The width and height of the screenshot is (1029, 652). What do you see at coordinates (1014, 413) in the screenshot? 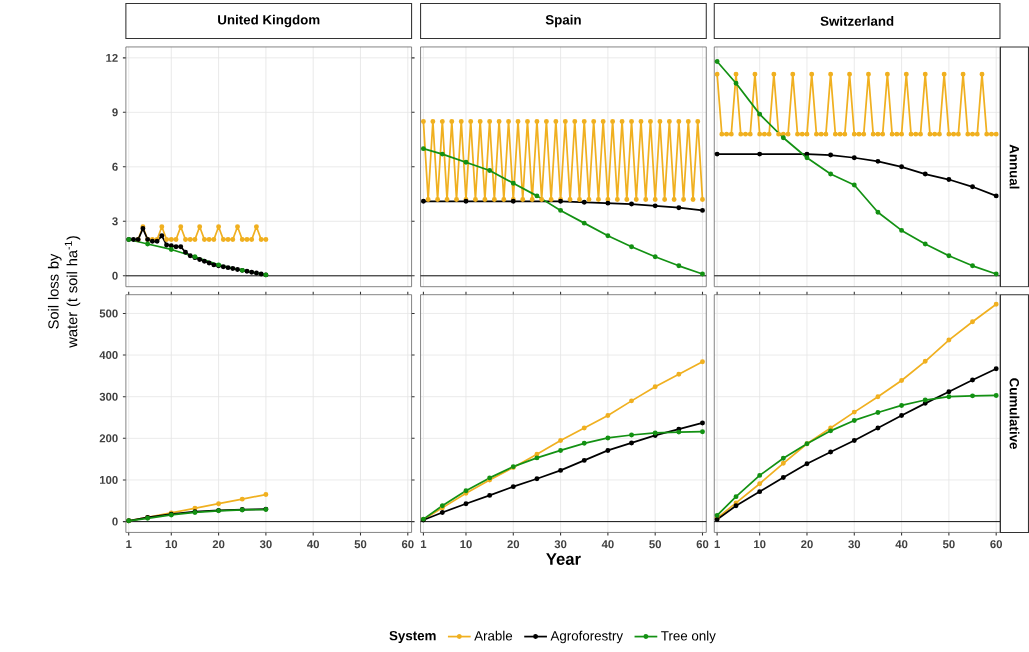
I see `y2-axis-title: Cumulative` at bounding box center [1014, 413].